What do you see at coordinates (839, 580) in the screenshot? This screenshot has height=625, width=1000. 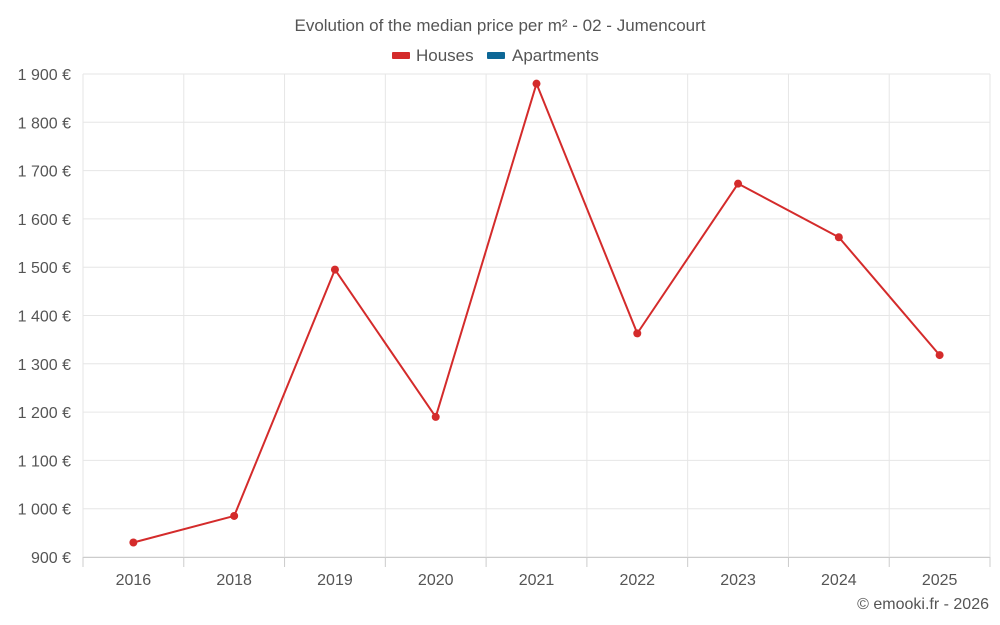 I see `x-tick-label: 2024` at bounding box center [839, 580].